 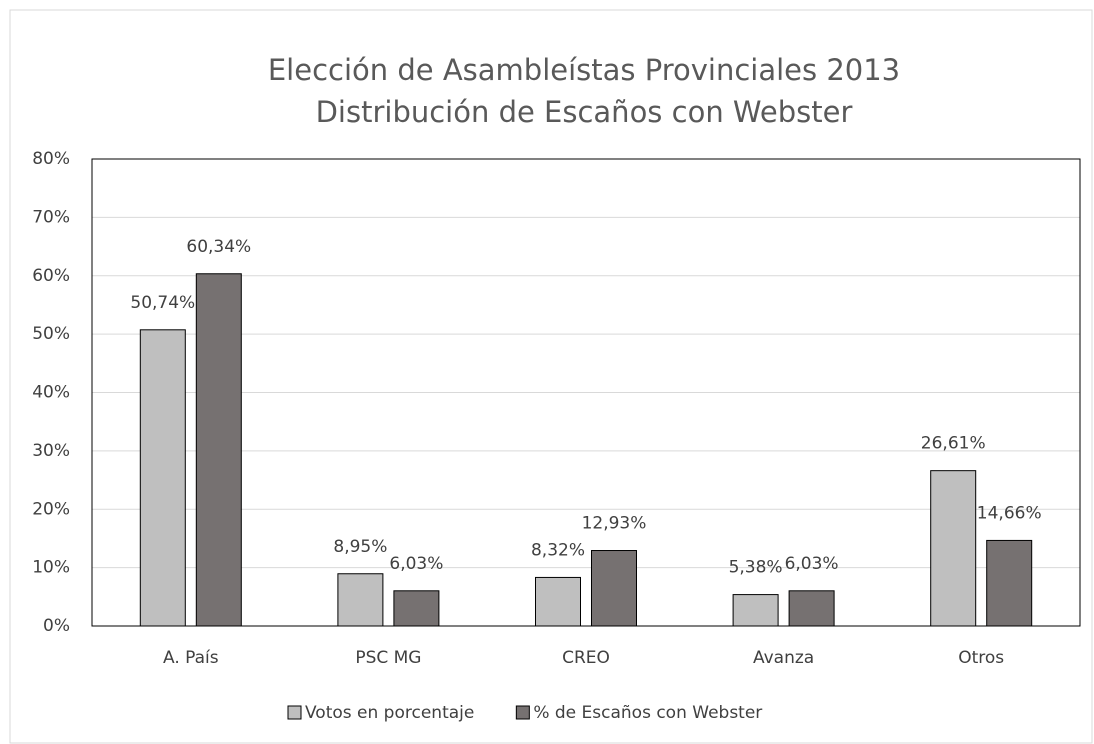 What do you see at coordinates (783, 658) in the screenshot?
I see `x-tick-label: Avanza` at bounding box center [783, 658].